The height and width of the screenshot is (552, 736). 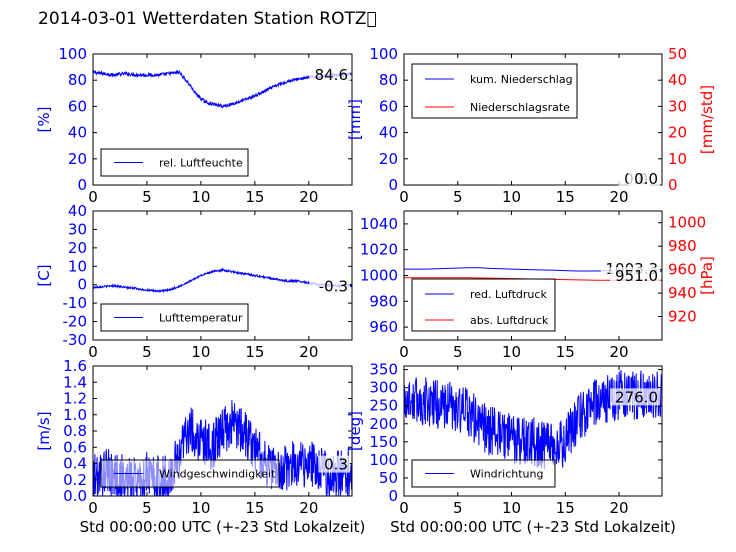 I want to click on legend: Windrichtung, so click(x=483, y=473).